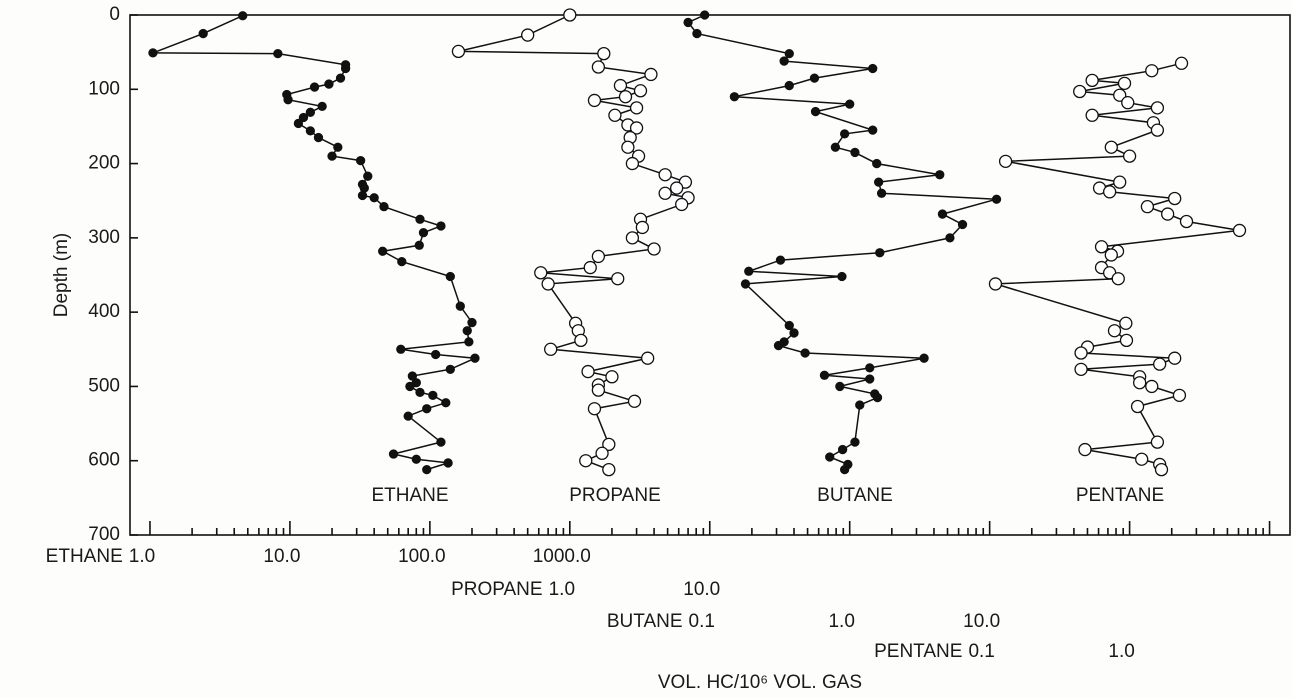 The image size is (1292, 698). Describe the element at coordinates (574, 242) in the screenshot. I see `series-line` at that location.